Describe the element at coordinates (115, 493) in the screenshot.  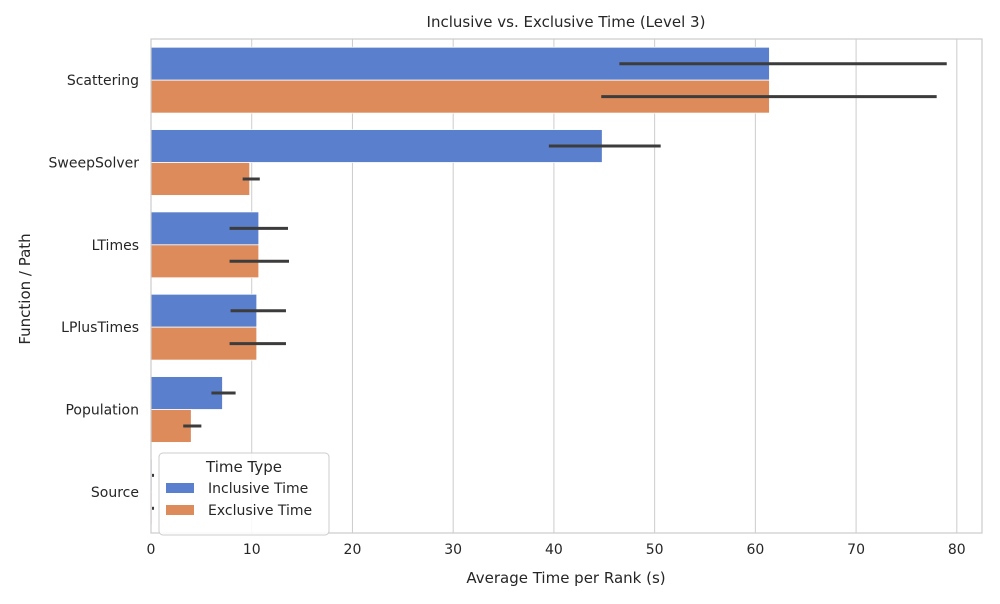
I see `y-tick-label: Source` at that location.